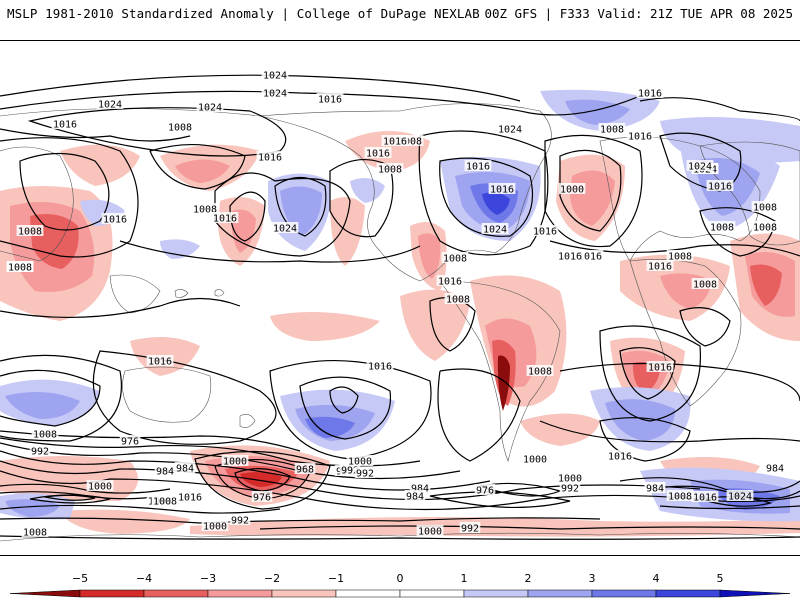 This screenshot has width=800, height=600. Describe the element at coordinates (464, 578) in the screenshot. I see `colorbar-tick-label: 1` at that location.